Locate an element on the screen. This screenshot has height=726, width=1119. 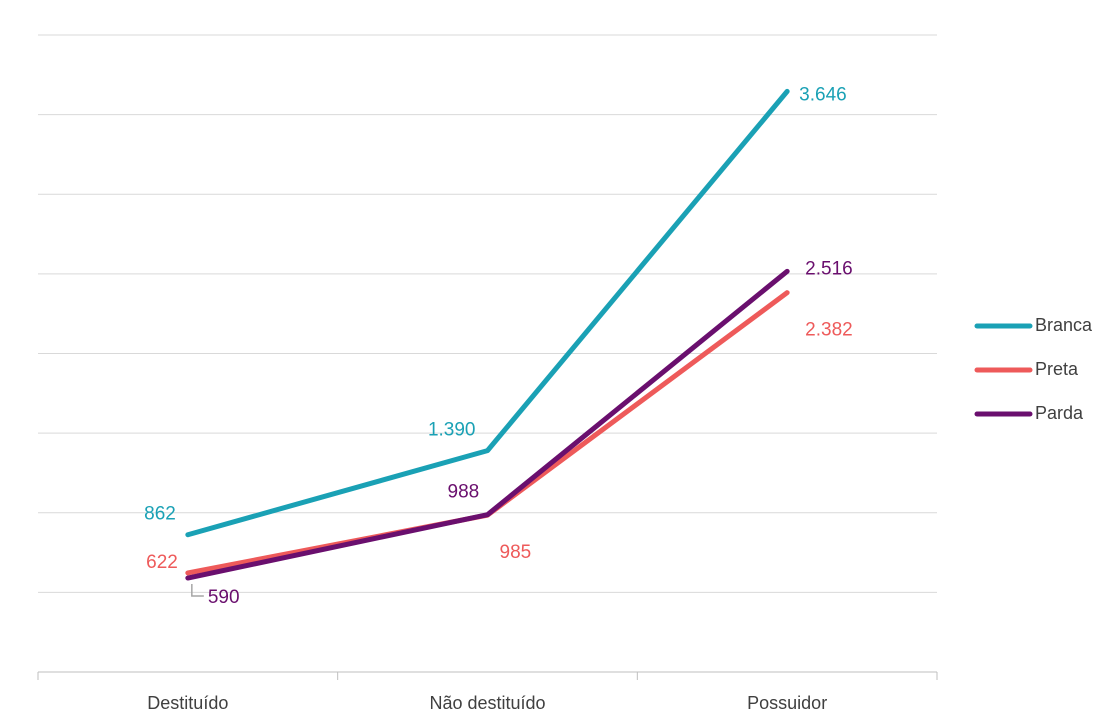
data-label: 862 is located at coordinates (160, 514).